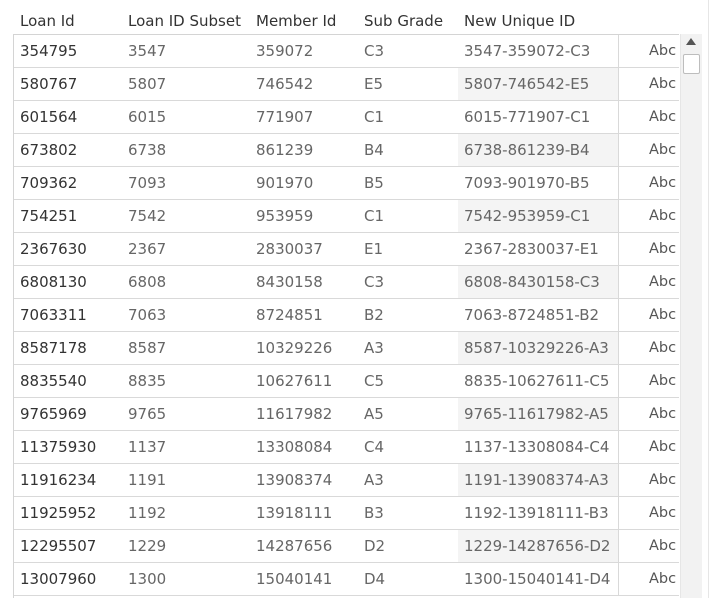 The width and height of the screenshot is (709, 598). What do you see at coordinates (374, 183) in the screenshot?
I see `cell-sub-grade: B5` at bounding box center [374, 183].